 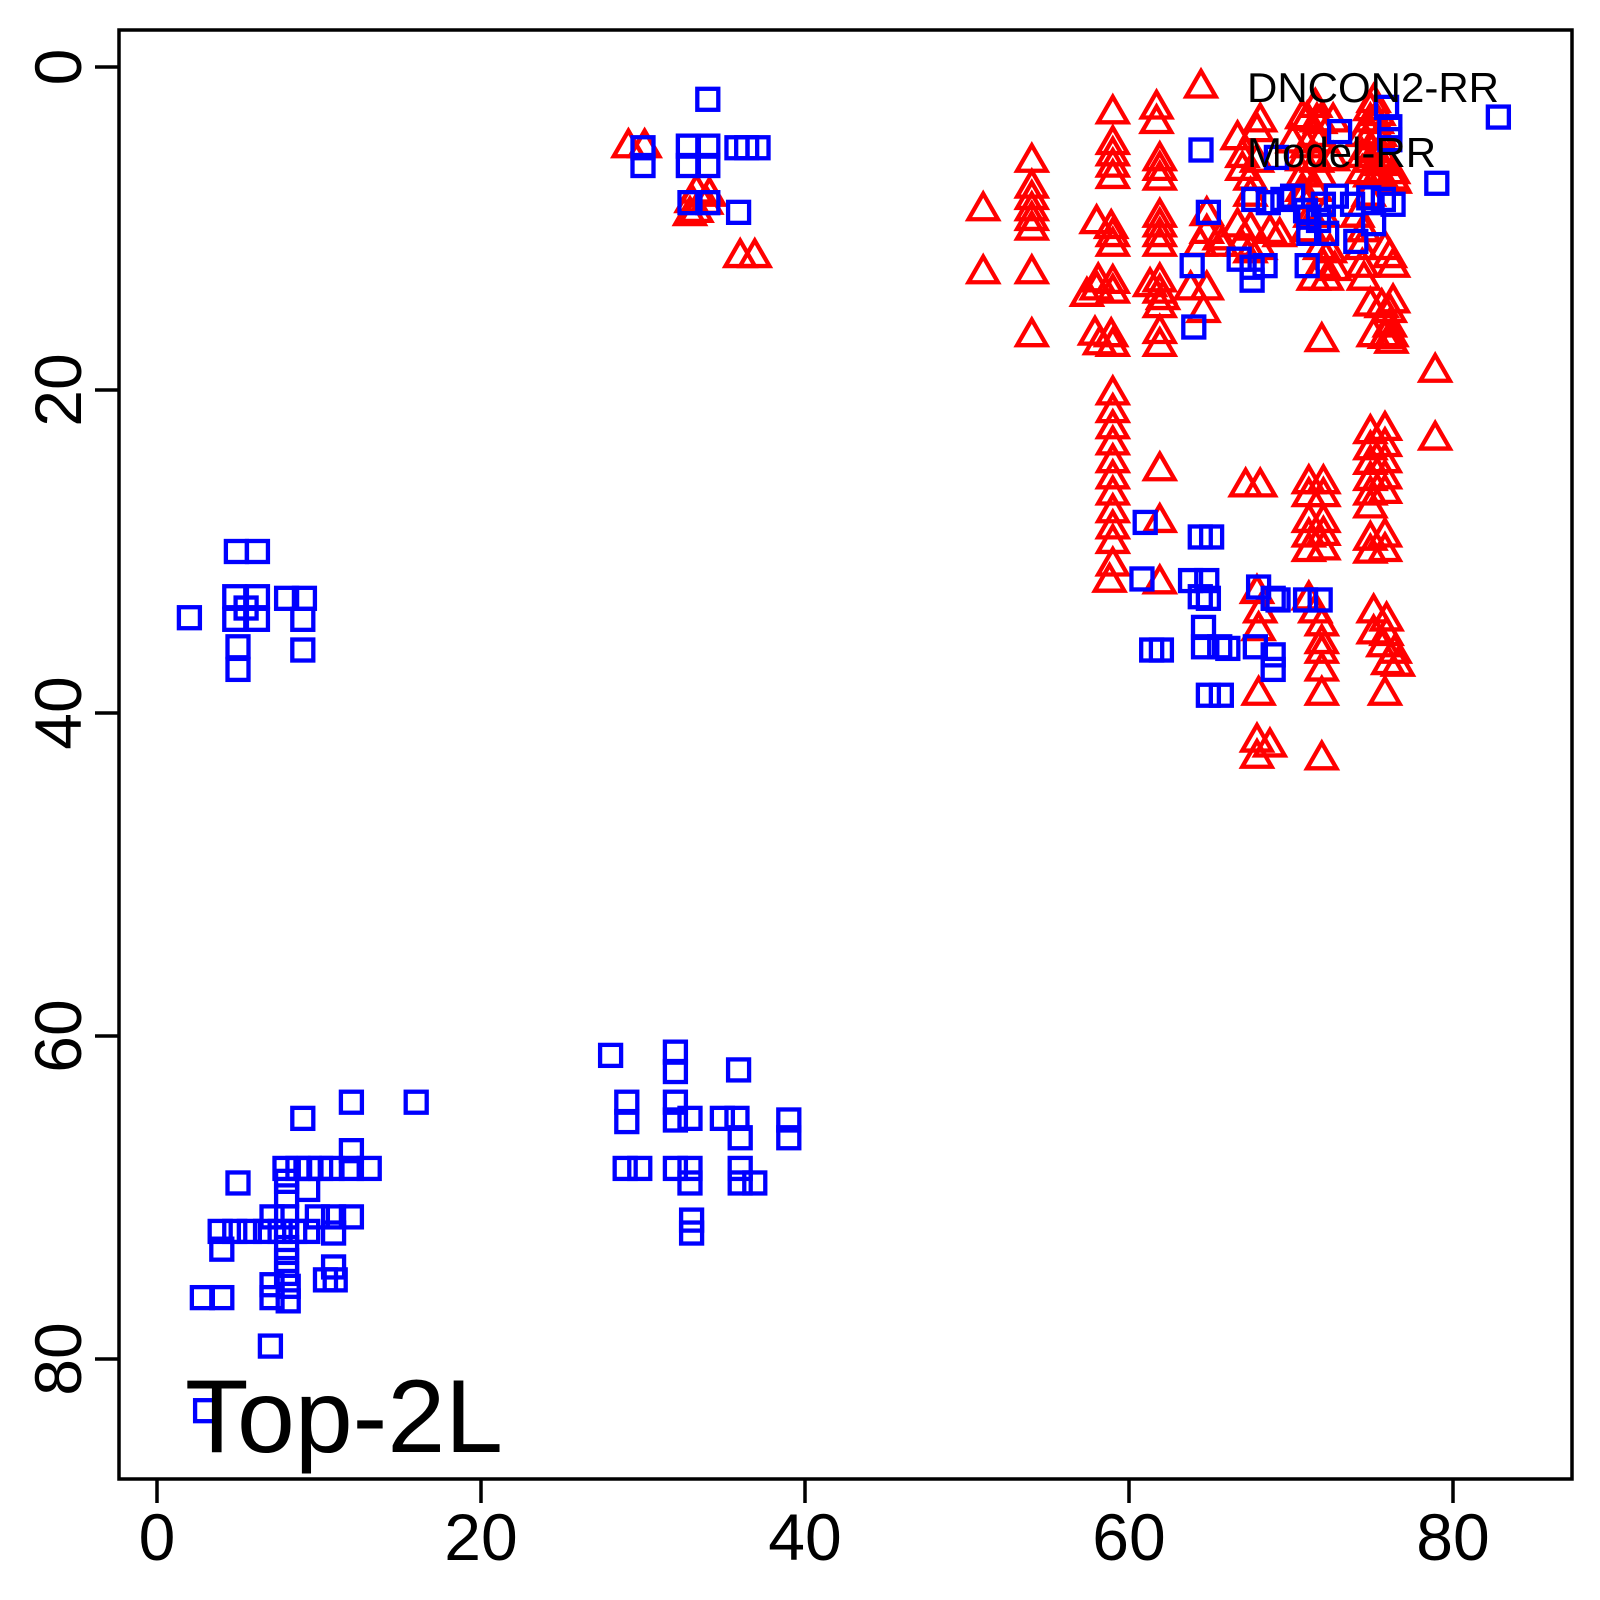 I want to click on y-axis-tick-label: 60, so click(x=58, y=1035).